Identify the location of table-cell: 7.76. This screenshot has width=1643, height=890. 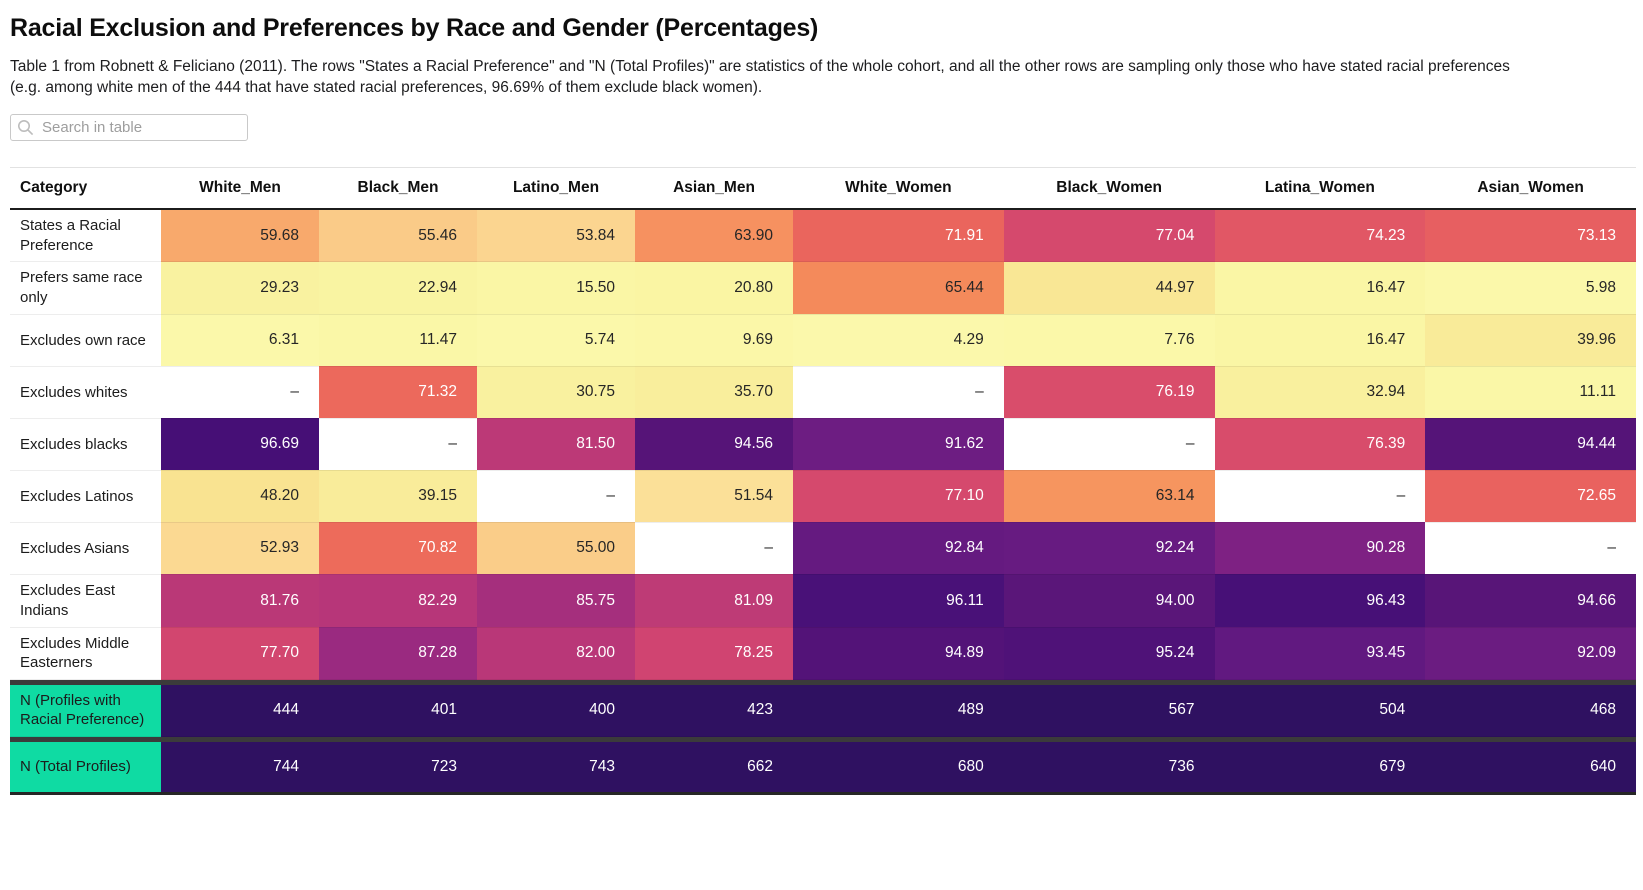
(1109, 340).